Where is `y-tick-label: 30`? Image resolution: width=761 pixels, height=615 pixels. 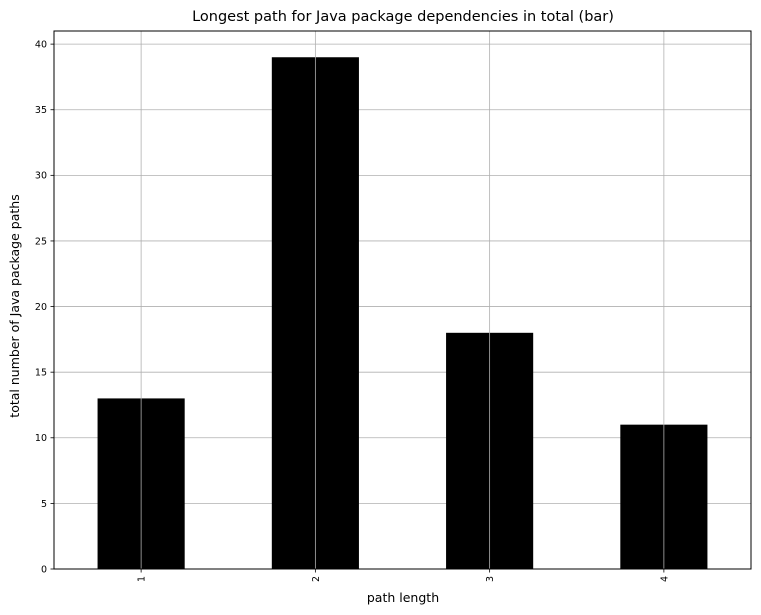 y-tick-label: 30 is located at coordinates (41, 176).